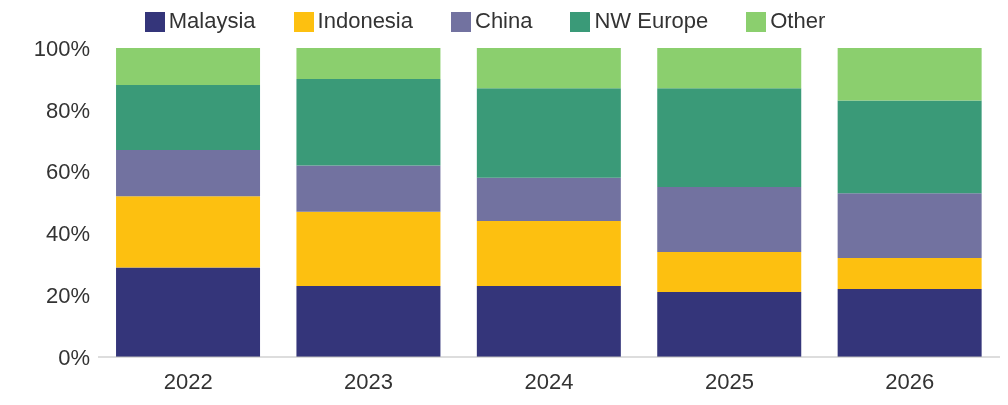 The image size is (1008, 405). I want to click on legend-label: Indonesia, so click(365, 20).